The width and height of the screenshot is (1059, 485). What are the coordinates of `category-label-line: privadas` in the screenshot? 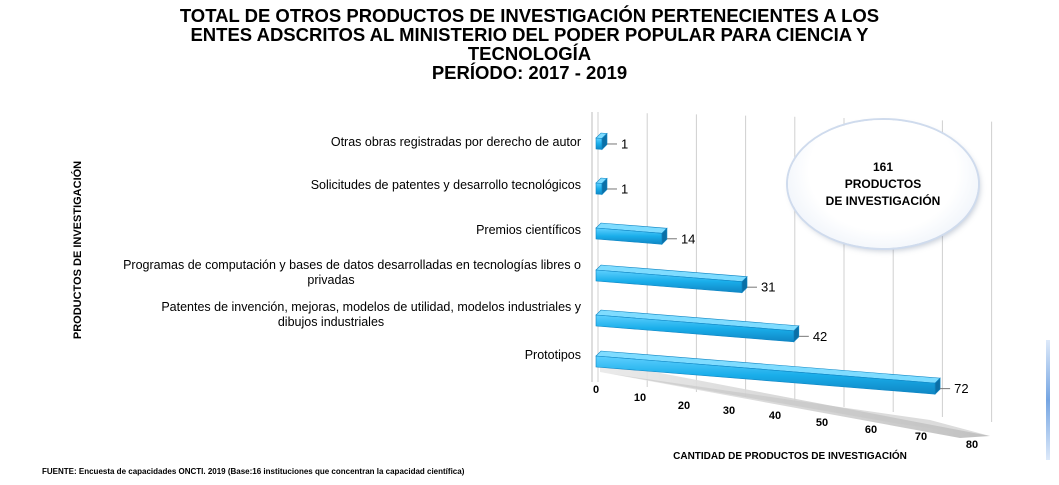 It's located at (331, 280).